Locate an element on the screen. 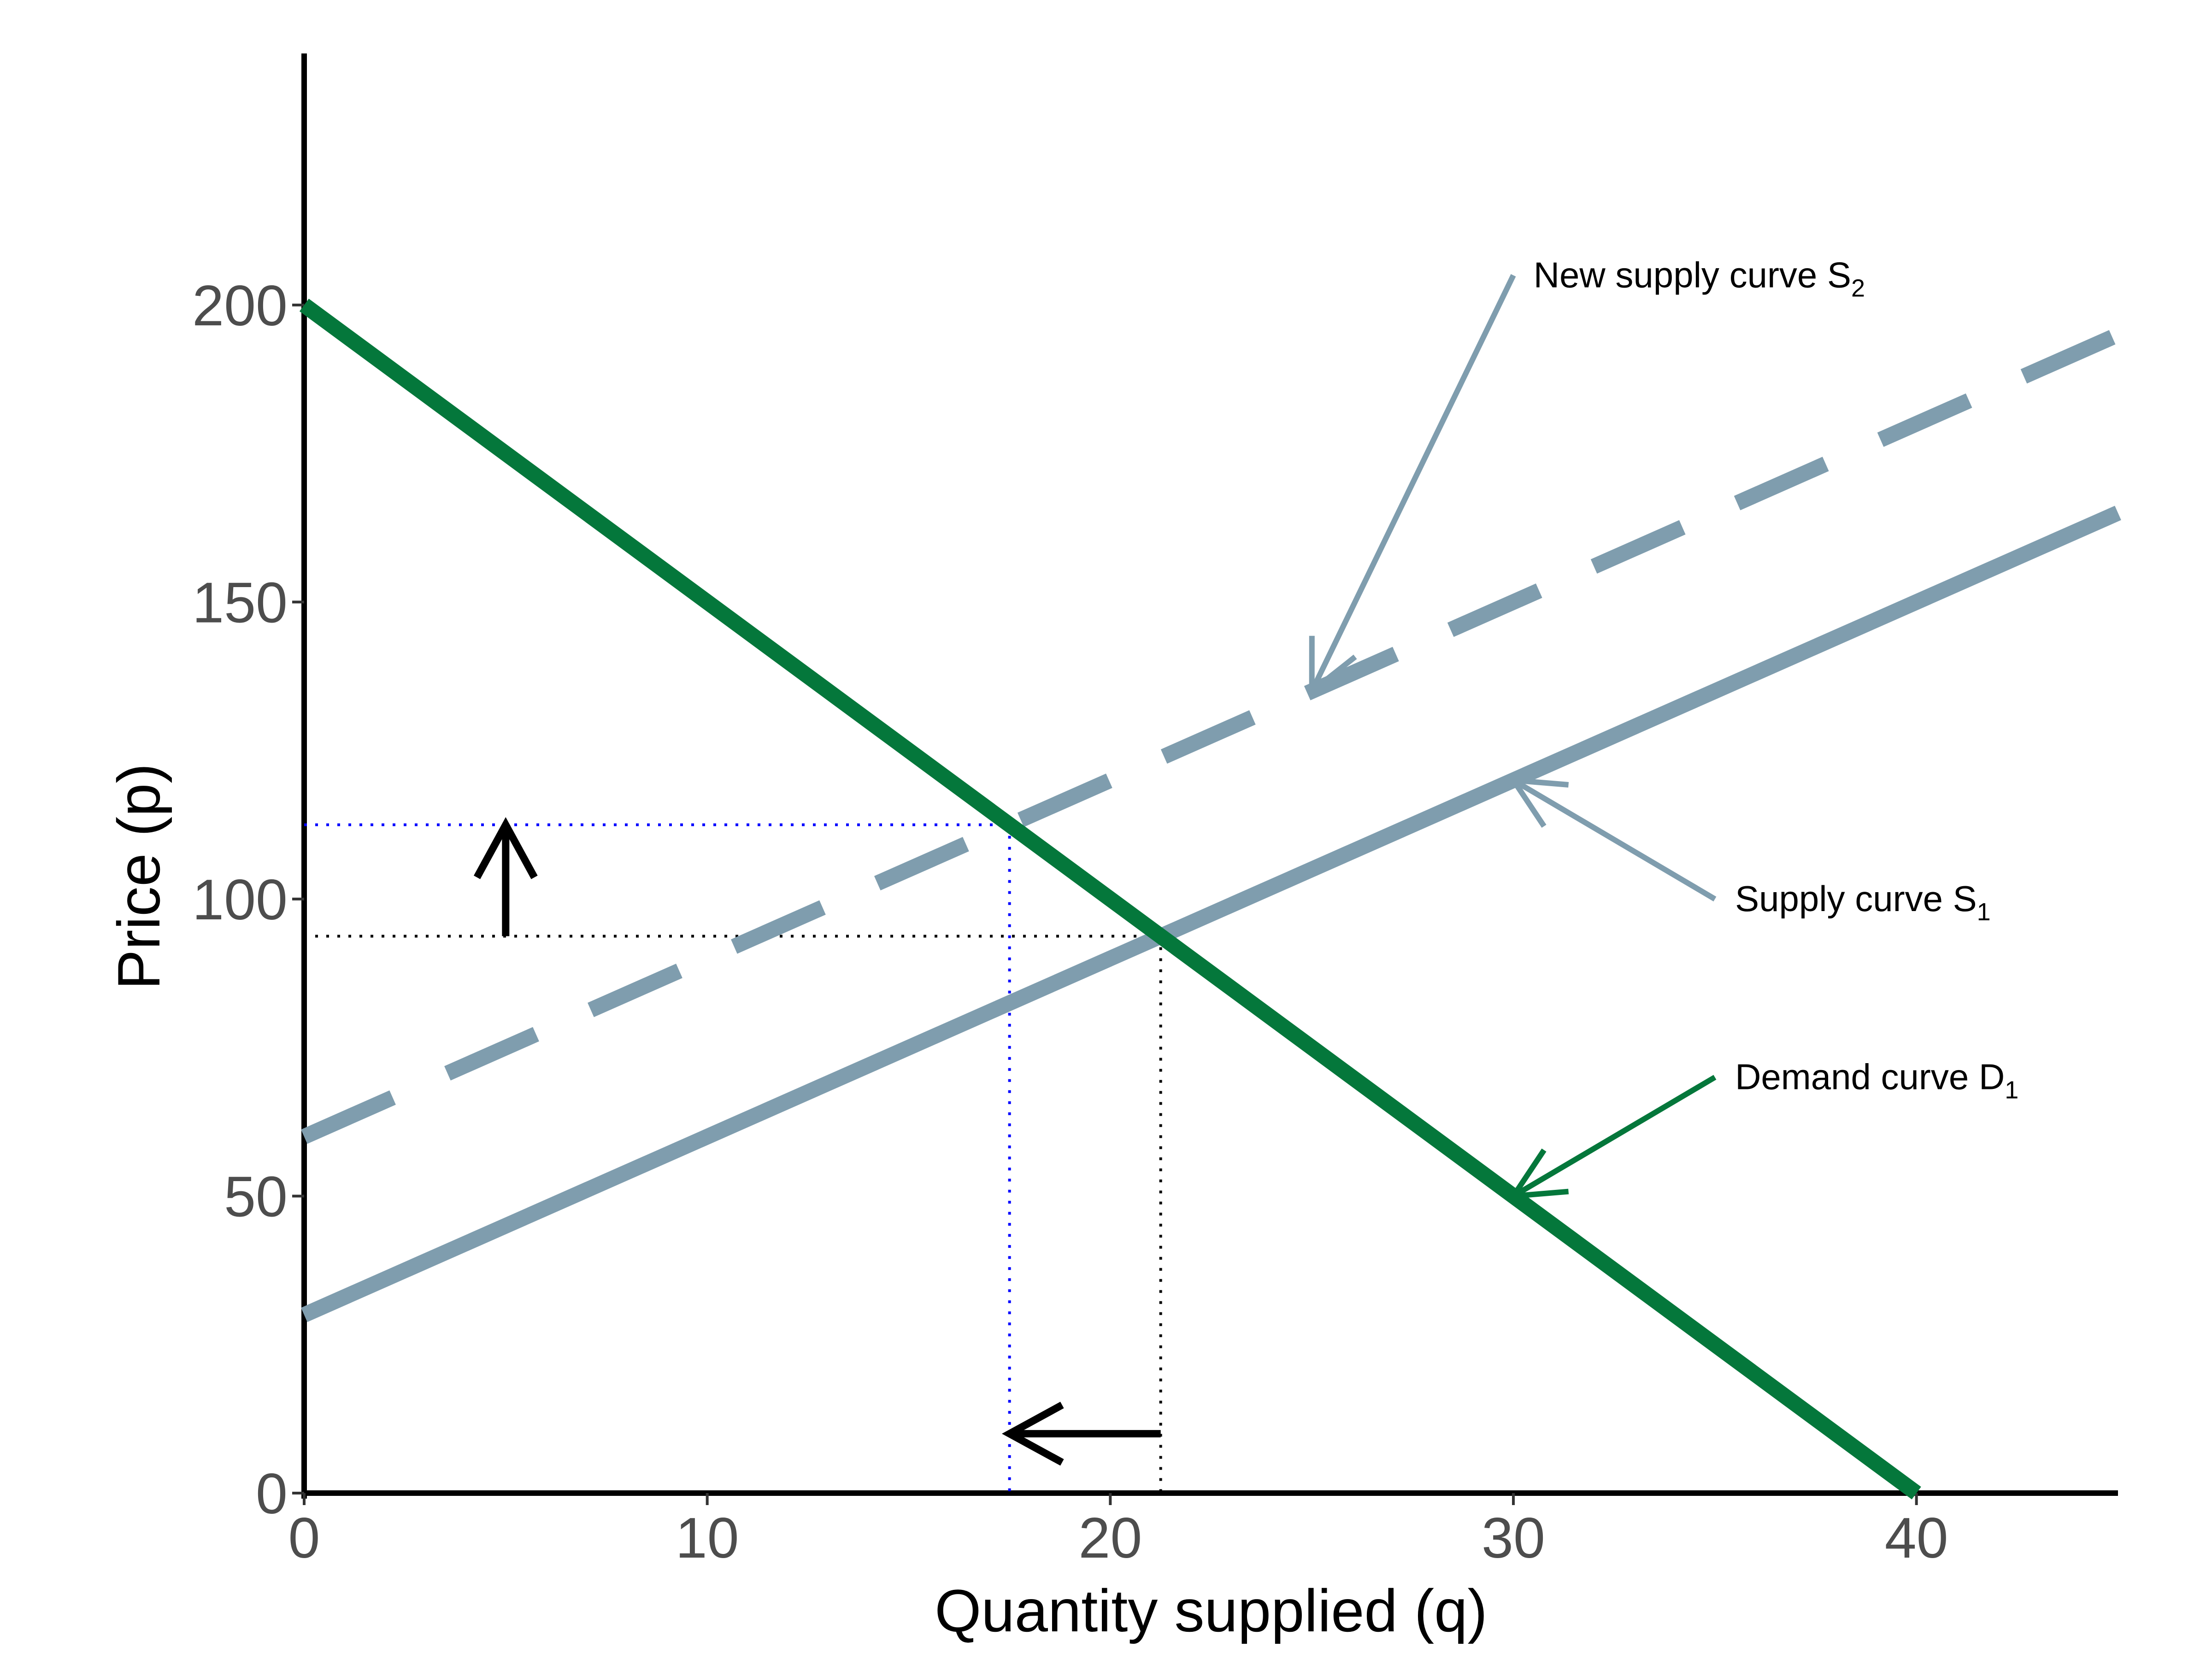 This screenshot has width=2212, height=1659. x-axis-title: Quantity supplied (q) is located at coordinates (1211, 1610).